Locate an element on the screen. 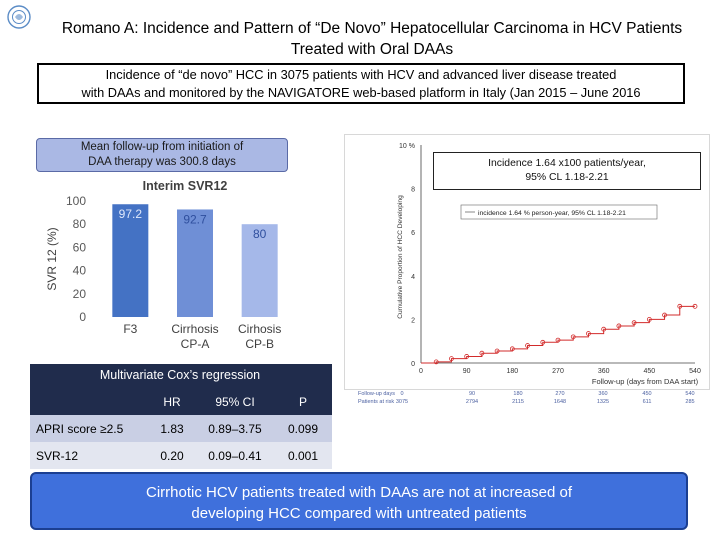 Image resolution: width=720 pixels, height=540 pixels. category-label: Cirrhosis is located at coordinates (194, 329).